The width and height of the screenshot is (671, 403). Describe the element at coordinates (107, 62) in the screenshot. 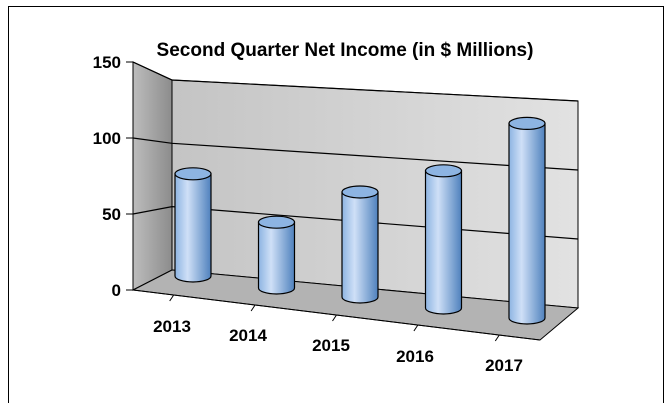

I see `y-tick-label: 150` at that location.